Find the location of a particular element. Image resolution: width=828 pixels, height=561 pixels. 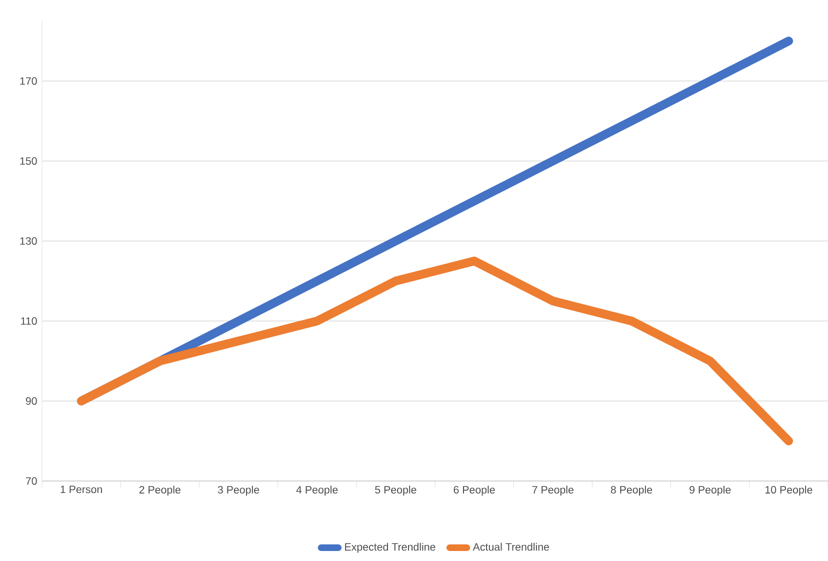

x-tick-label: 10 People is located at coordinates (788, 491).